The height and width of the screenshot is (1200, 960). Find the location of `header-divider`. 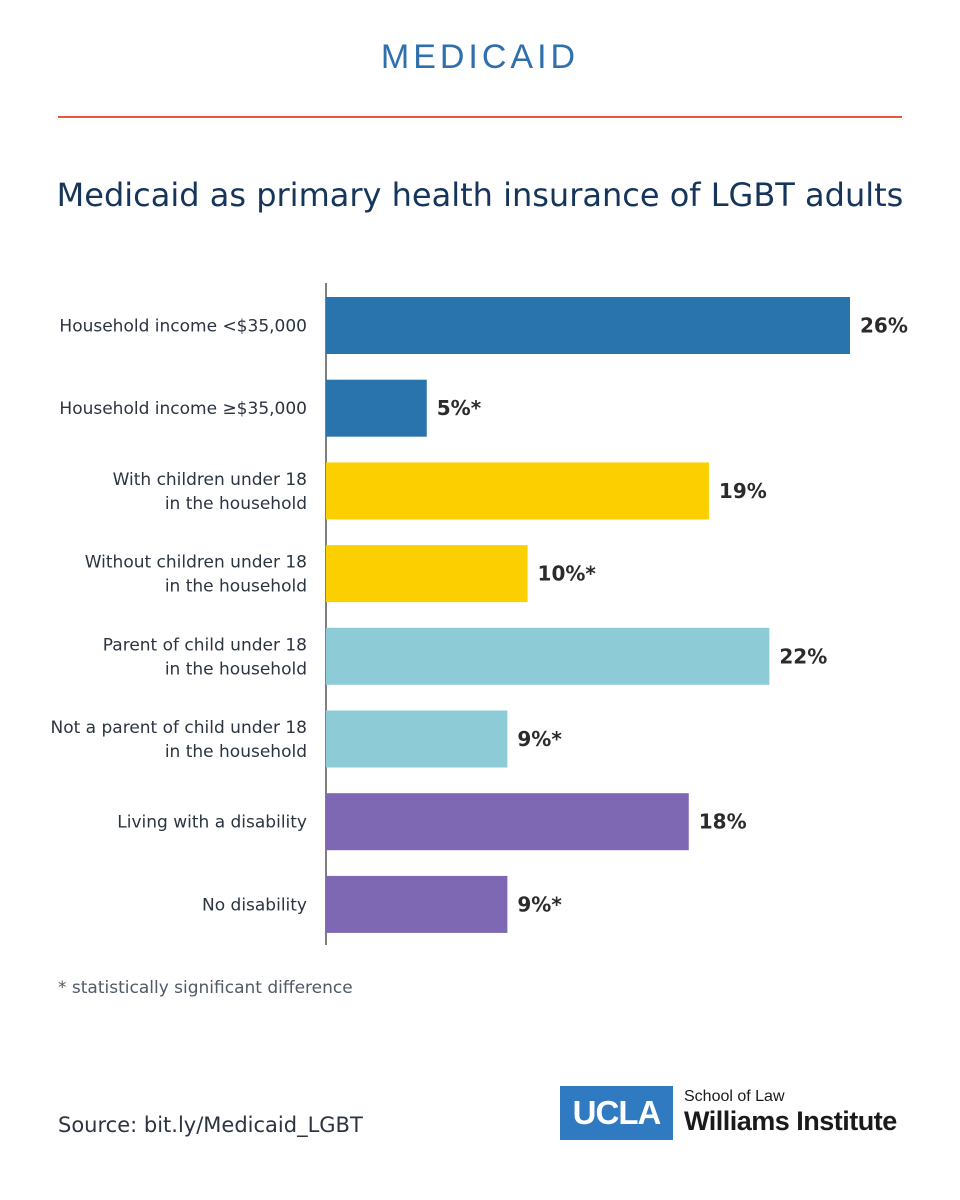

header-divider is located at coordinates (480, 117).